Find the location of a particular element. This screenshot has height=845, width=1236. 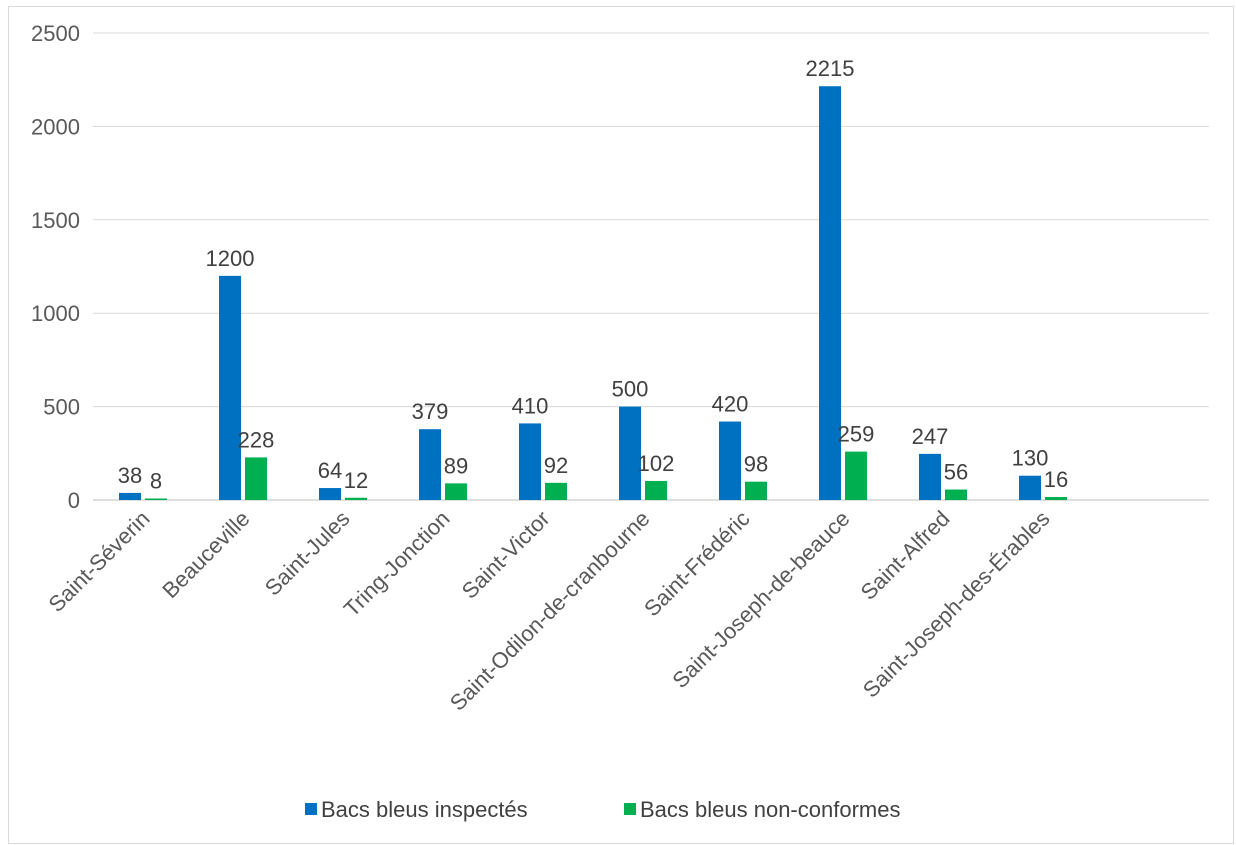

data-label: 130 is located at coordinates (1030, 458).